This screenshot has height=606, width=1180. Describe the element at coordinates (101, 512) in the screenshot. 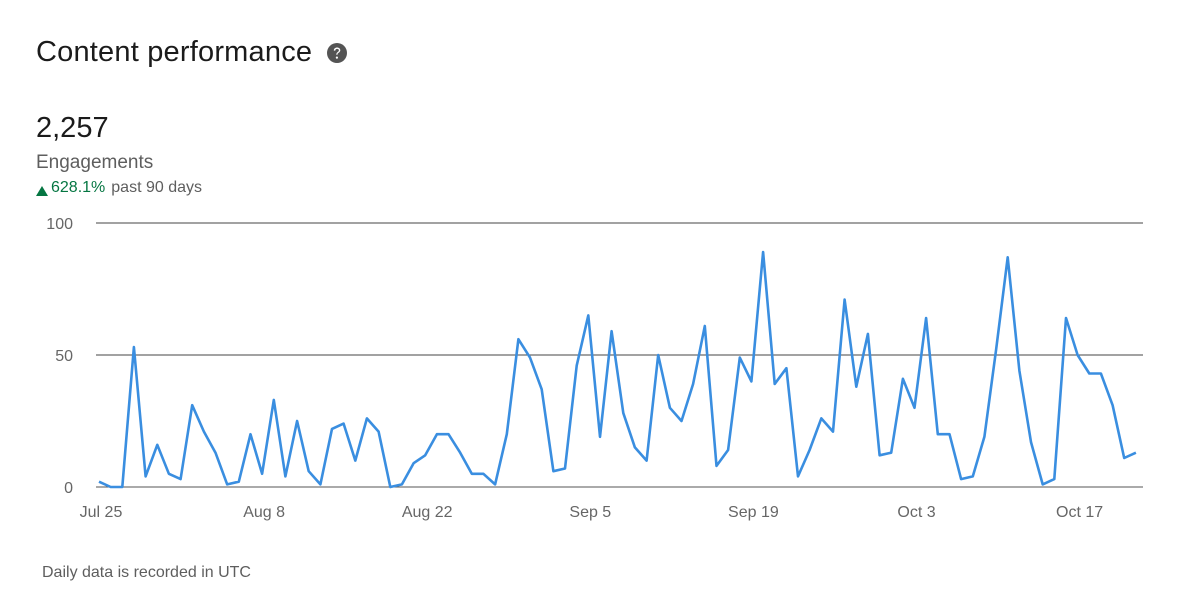

I see `x-tick-label: Jul 25` at that location.